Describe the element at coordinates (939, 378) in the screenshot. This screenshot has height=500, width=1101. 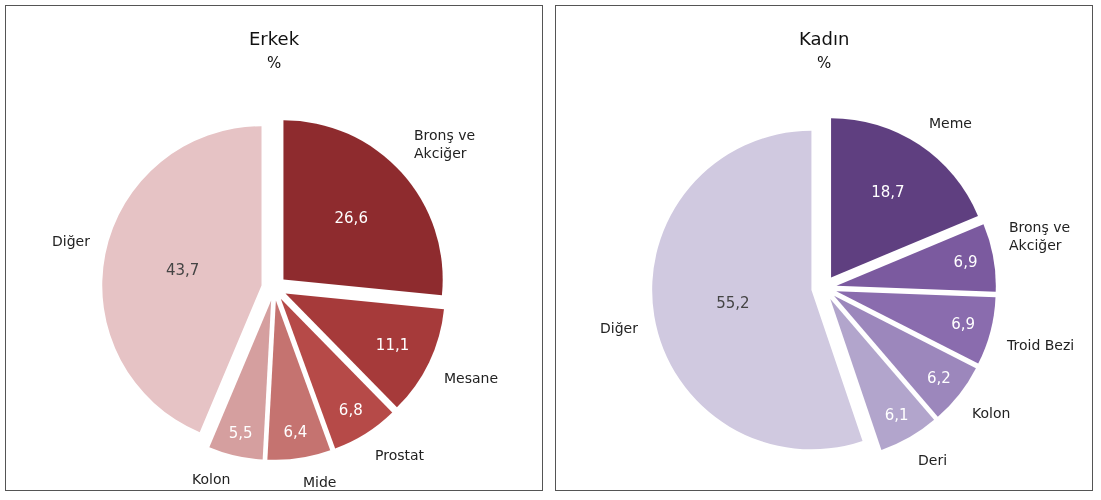
I see `data-label: 6,2` at that location.